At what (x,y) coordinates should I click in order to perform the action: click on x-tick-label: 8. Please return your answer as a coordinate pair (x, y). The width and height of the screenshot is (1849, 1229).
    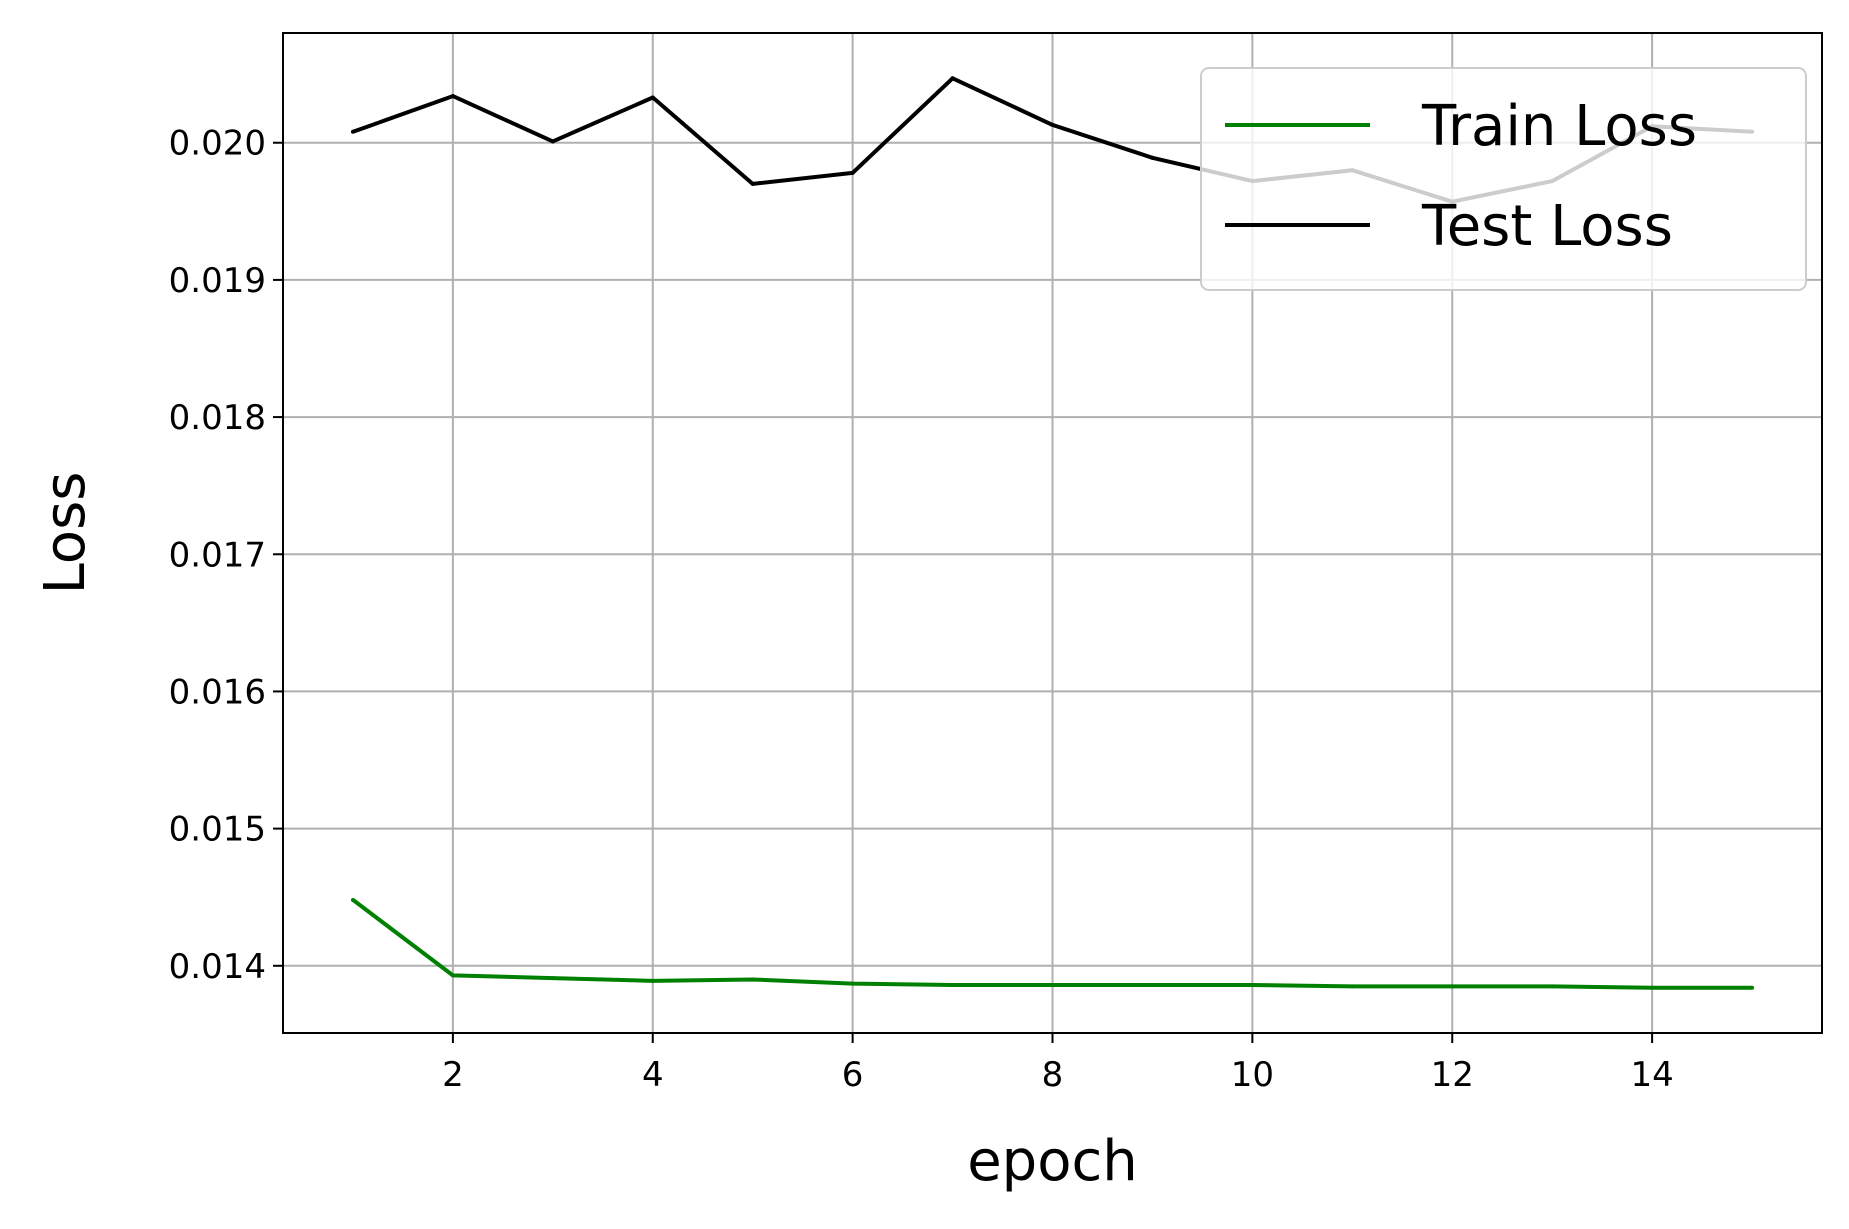
    Looking at the image, I should click on (1053, 1075).